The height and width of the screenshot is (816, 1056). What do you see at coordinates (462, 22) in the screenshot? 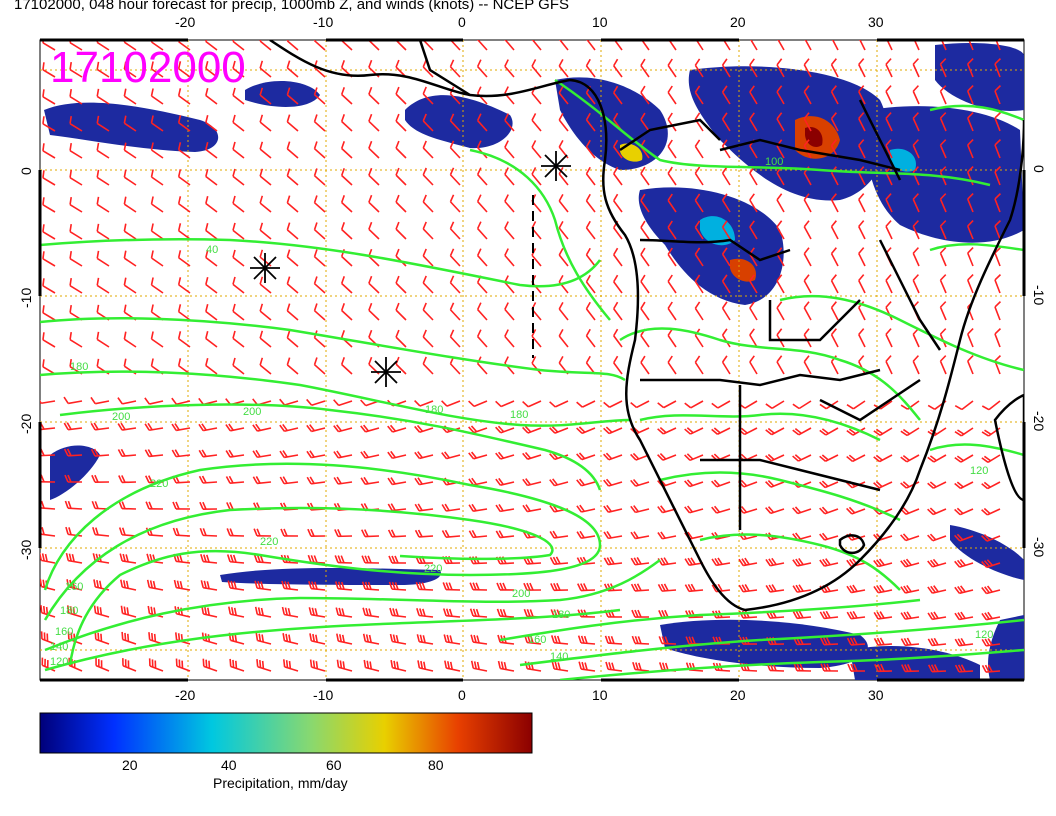
I see `lon-tick-label: 0` at bounding box center [462, 22].